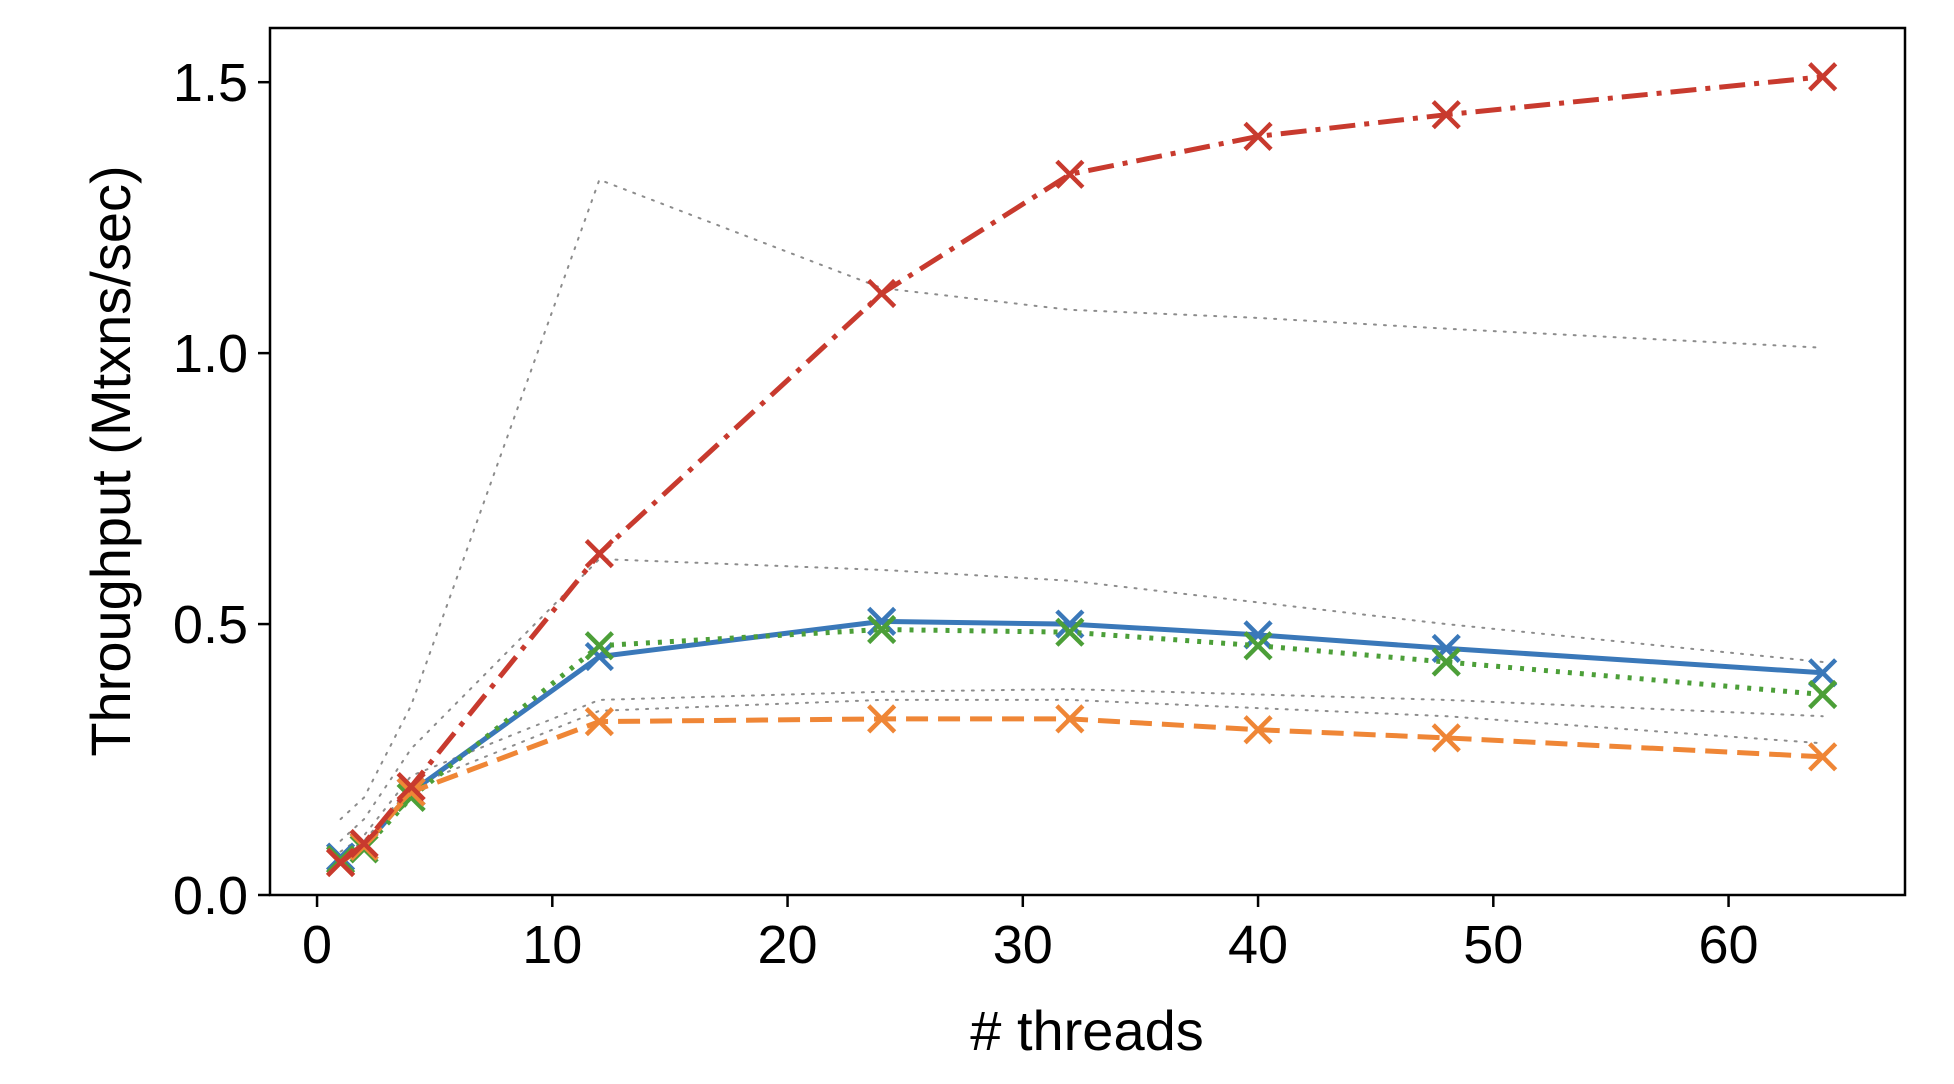 The height and width of the screenshot is (1084, 1954). Describe the element at coordinates (788, 945) in the screenshot. I see `x-tick-label: 20` at that location.